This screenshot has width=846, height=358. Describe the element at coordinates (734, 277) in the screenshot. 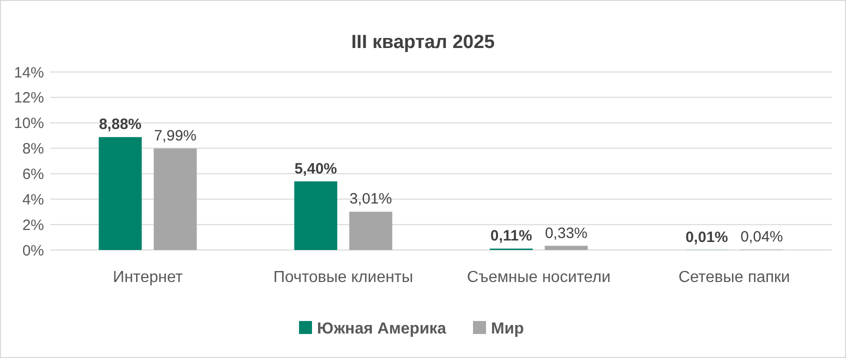

I see `x-tick-label: Сетевые папки` at that location.